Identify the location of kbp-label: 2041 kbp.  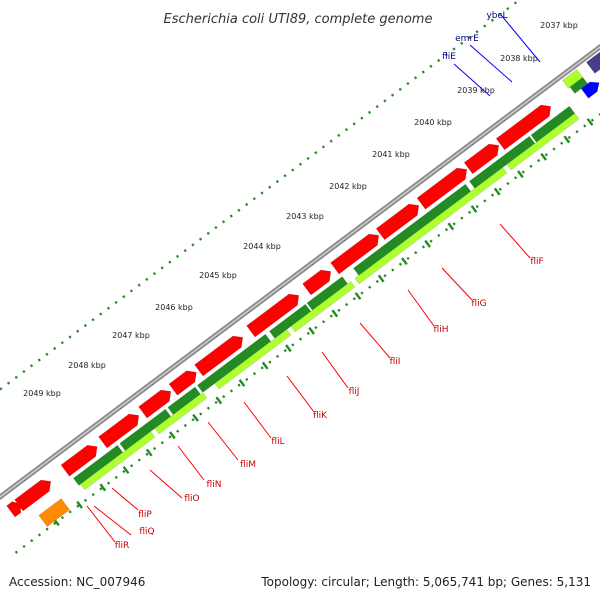
(391, 154).